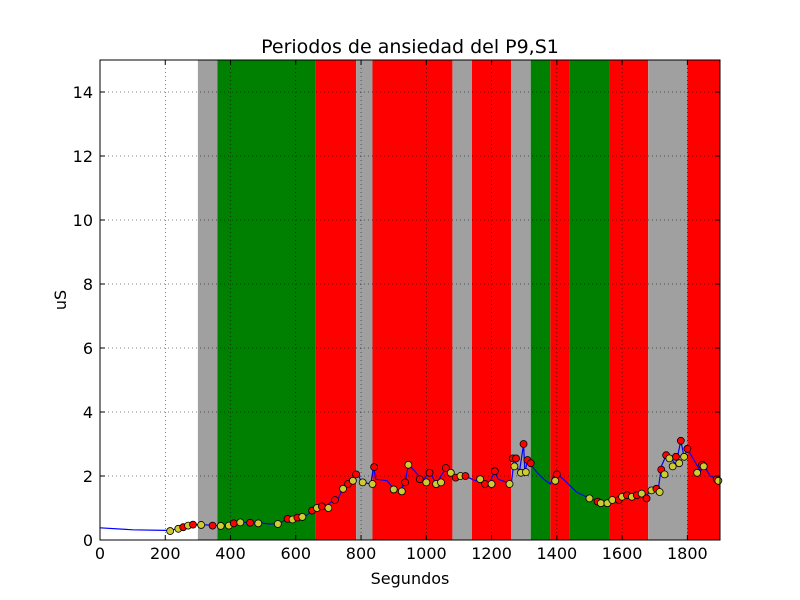  Describe the element at coordinates (83, 92) in the screenshot. I see `y-tick-label: 14` at that location.